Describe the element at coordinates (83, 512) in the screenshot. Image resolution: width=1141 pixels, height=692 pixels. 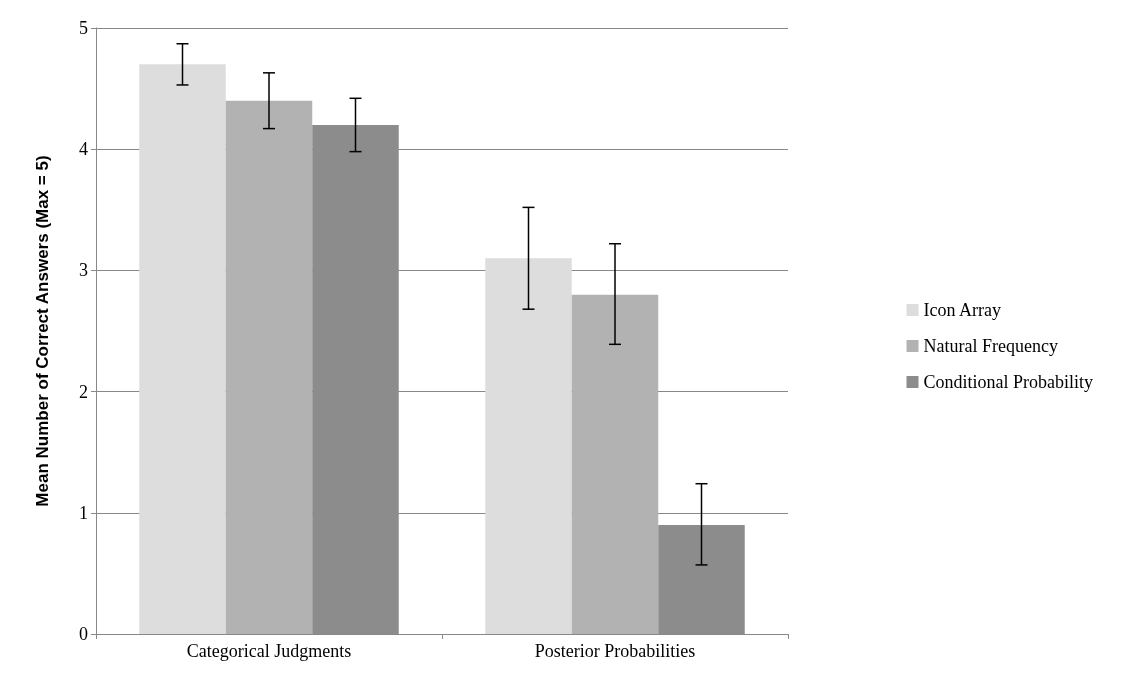
I see `y-tick-label: 1` at that location.